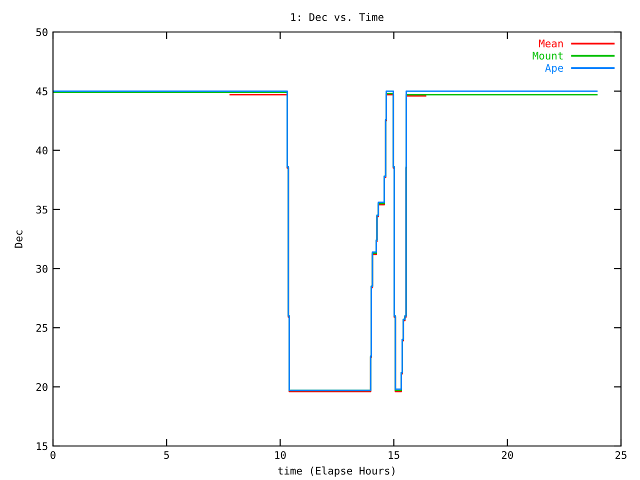  What do you see at coordinates (547, 56) in the screenshot?
I see `legend-label: Mount` at bounding box center [547, 56].